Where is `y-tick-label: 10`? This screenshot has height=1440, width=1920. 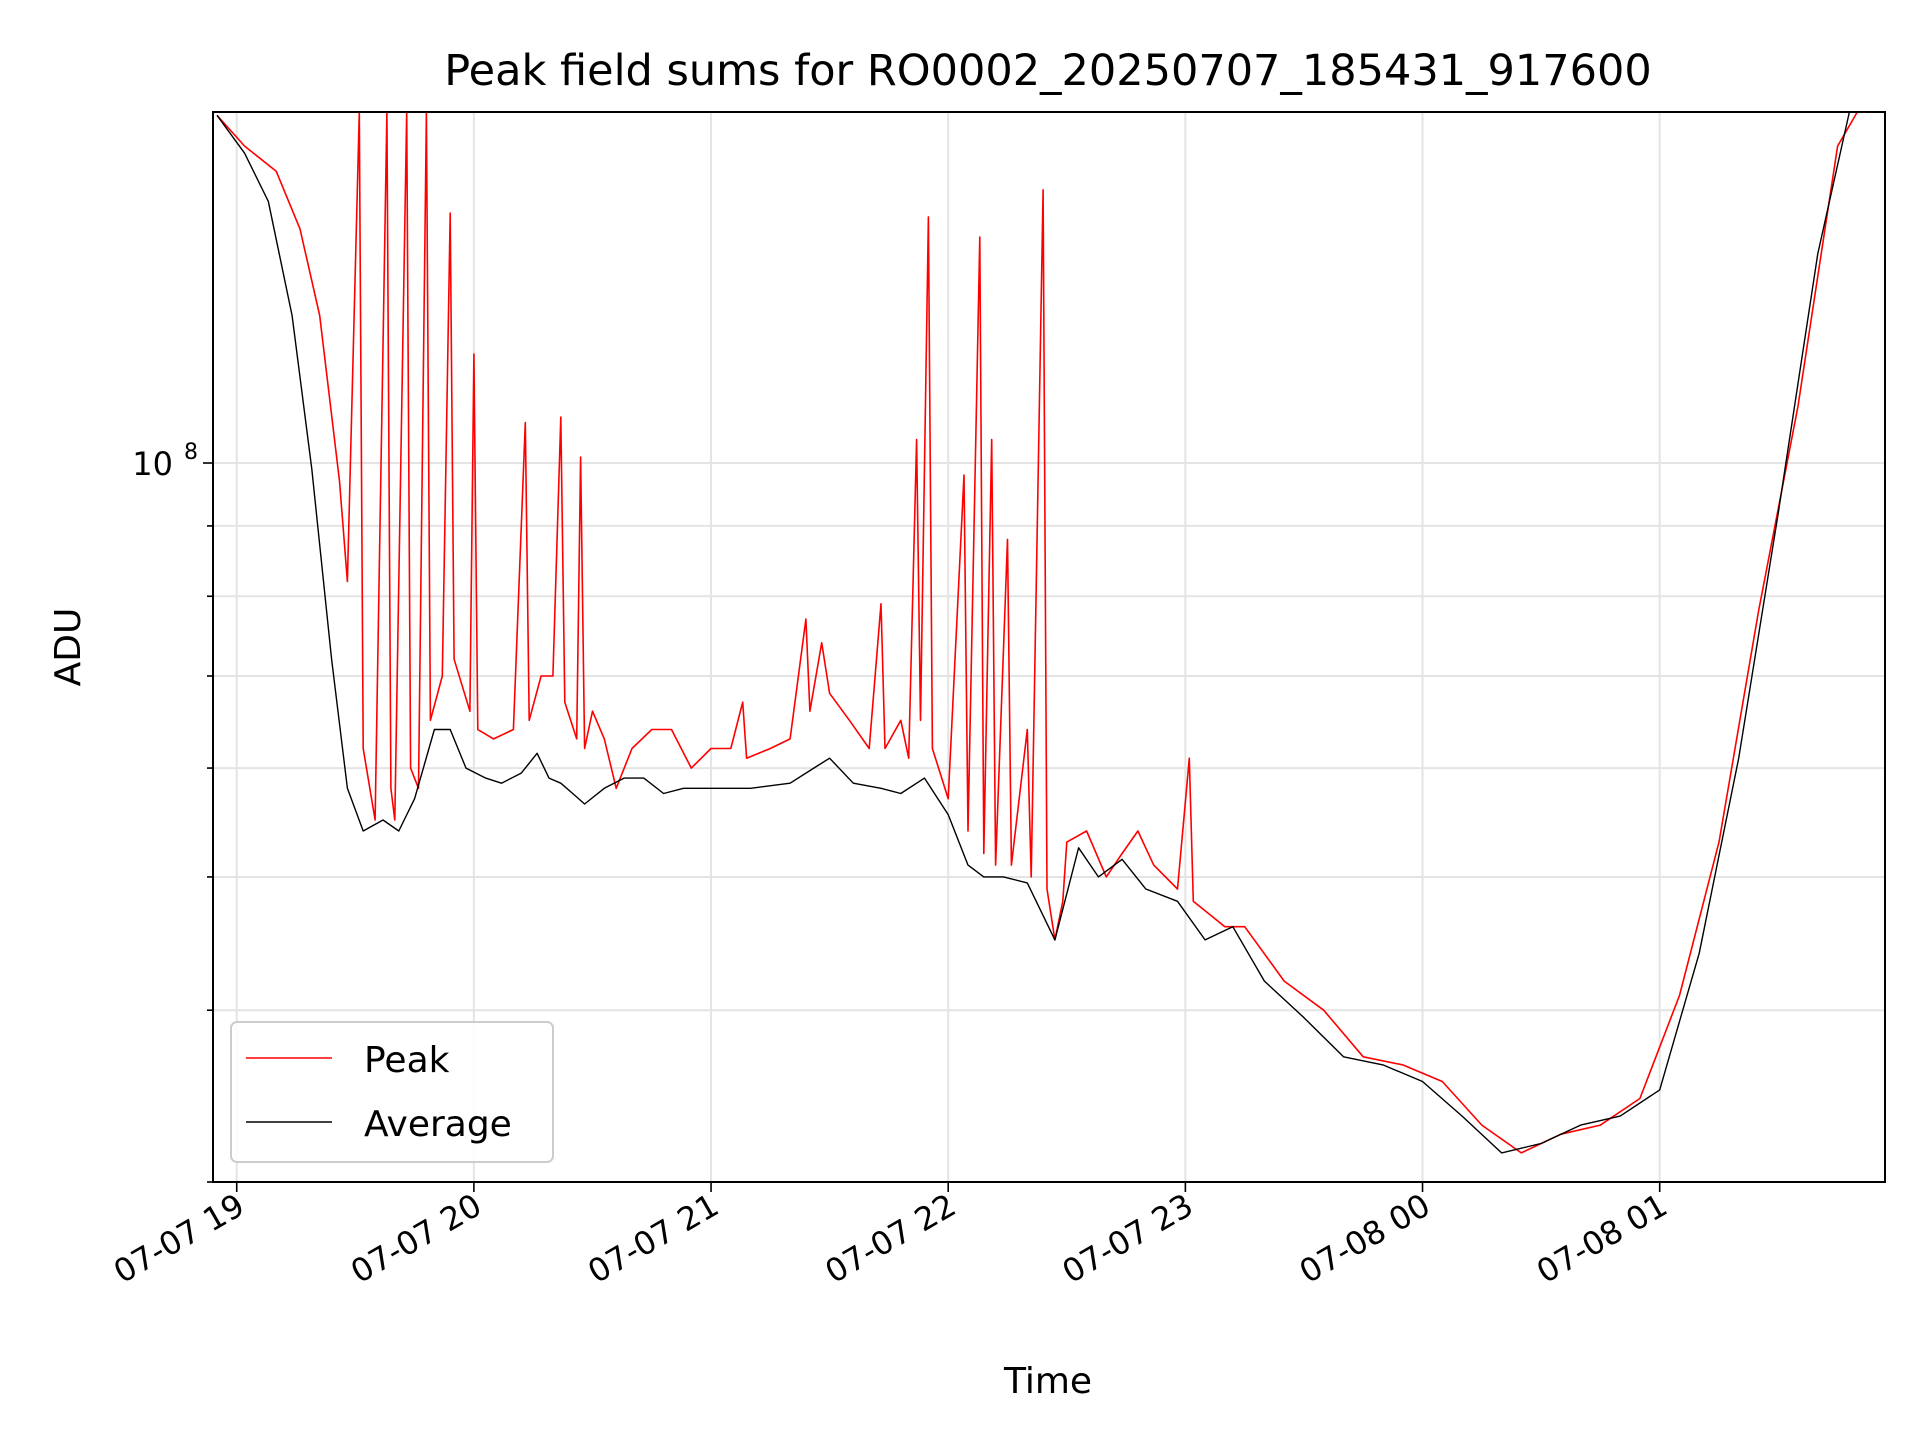 y-tick-label: 10 is located at coordinates (152, 464).